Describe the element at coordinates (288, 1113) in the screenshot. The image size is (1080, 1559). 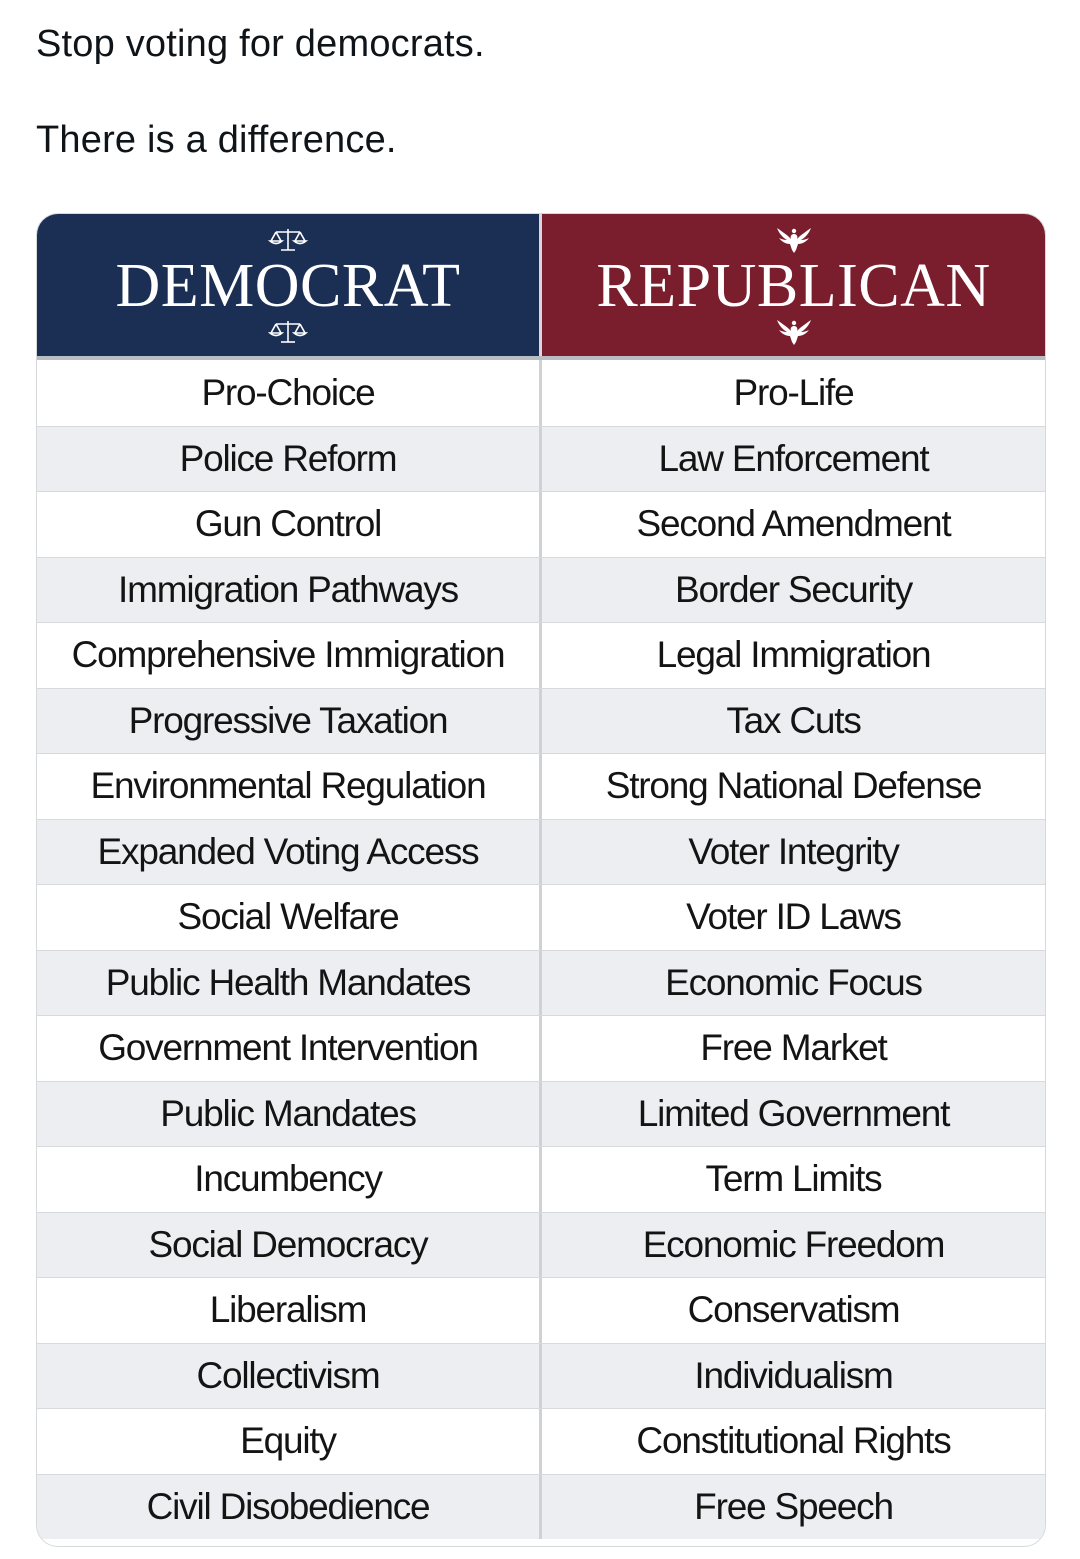
I see `democrat-cell: Public Mandates` at that location.